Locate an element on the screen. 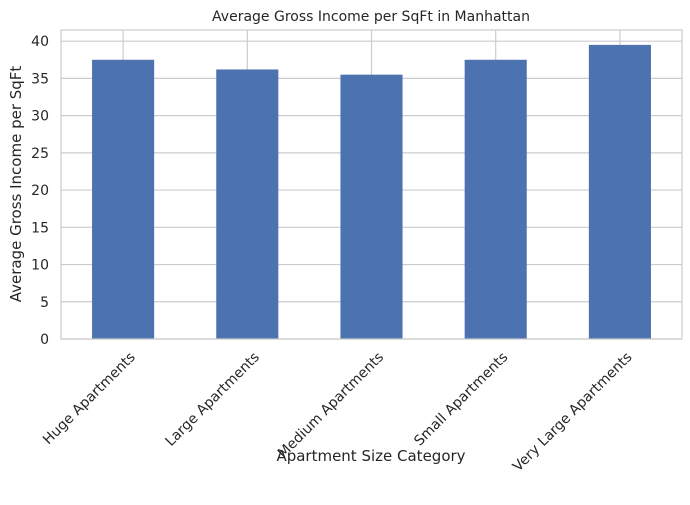 The height and width of the screenshot is (505, 690). x-tick-label: Huge Apartments is located at coordinates (89, 398).